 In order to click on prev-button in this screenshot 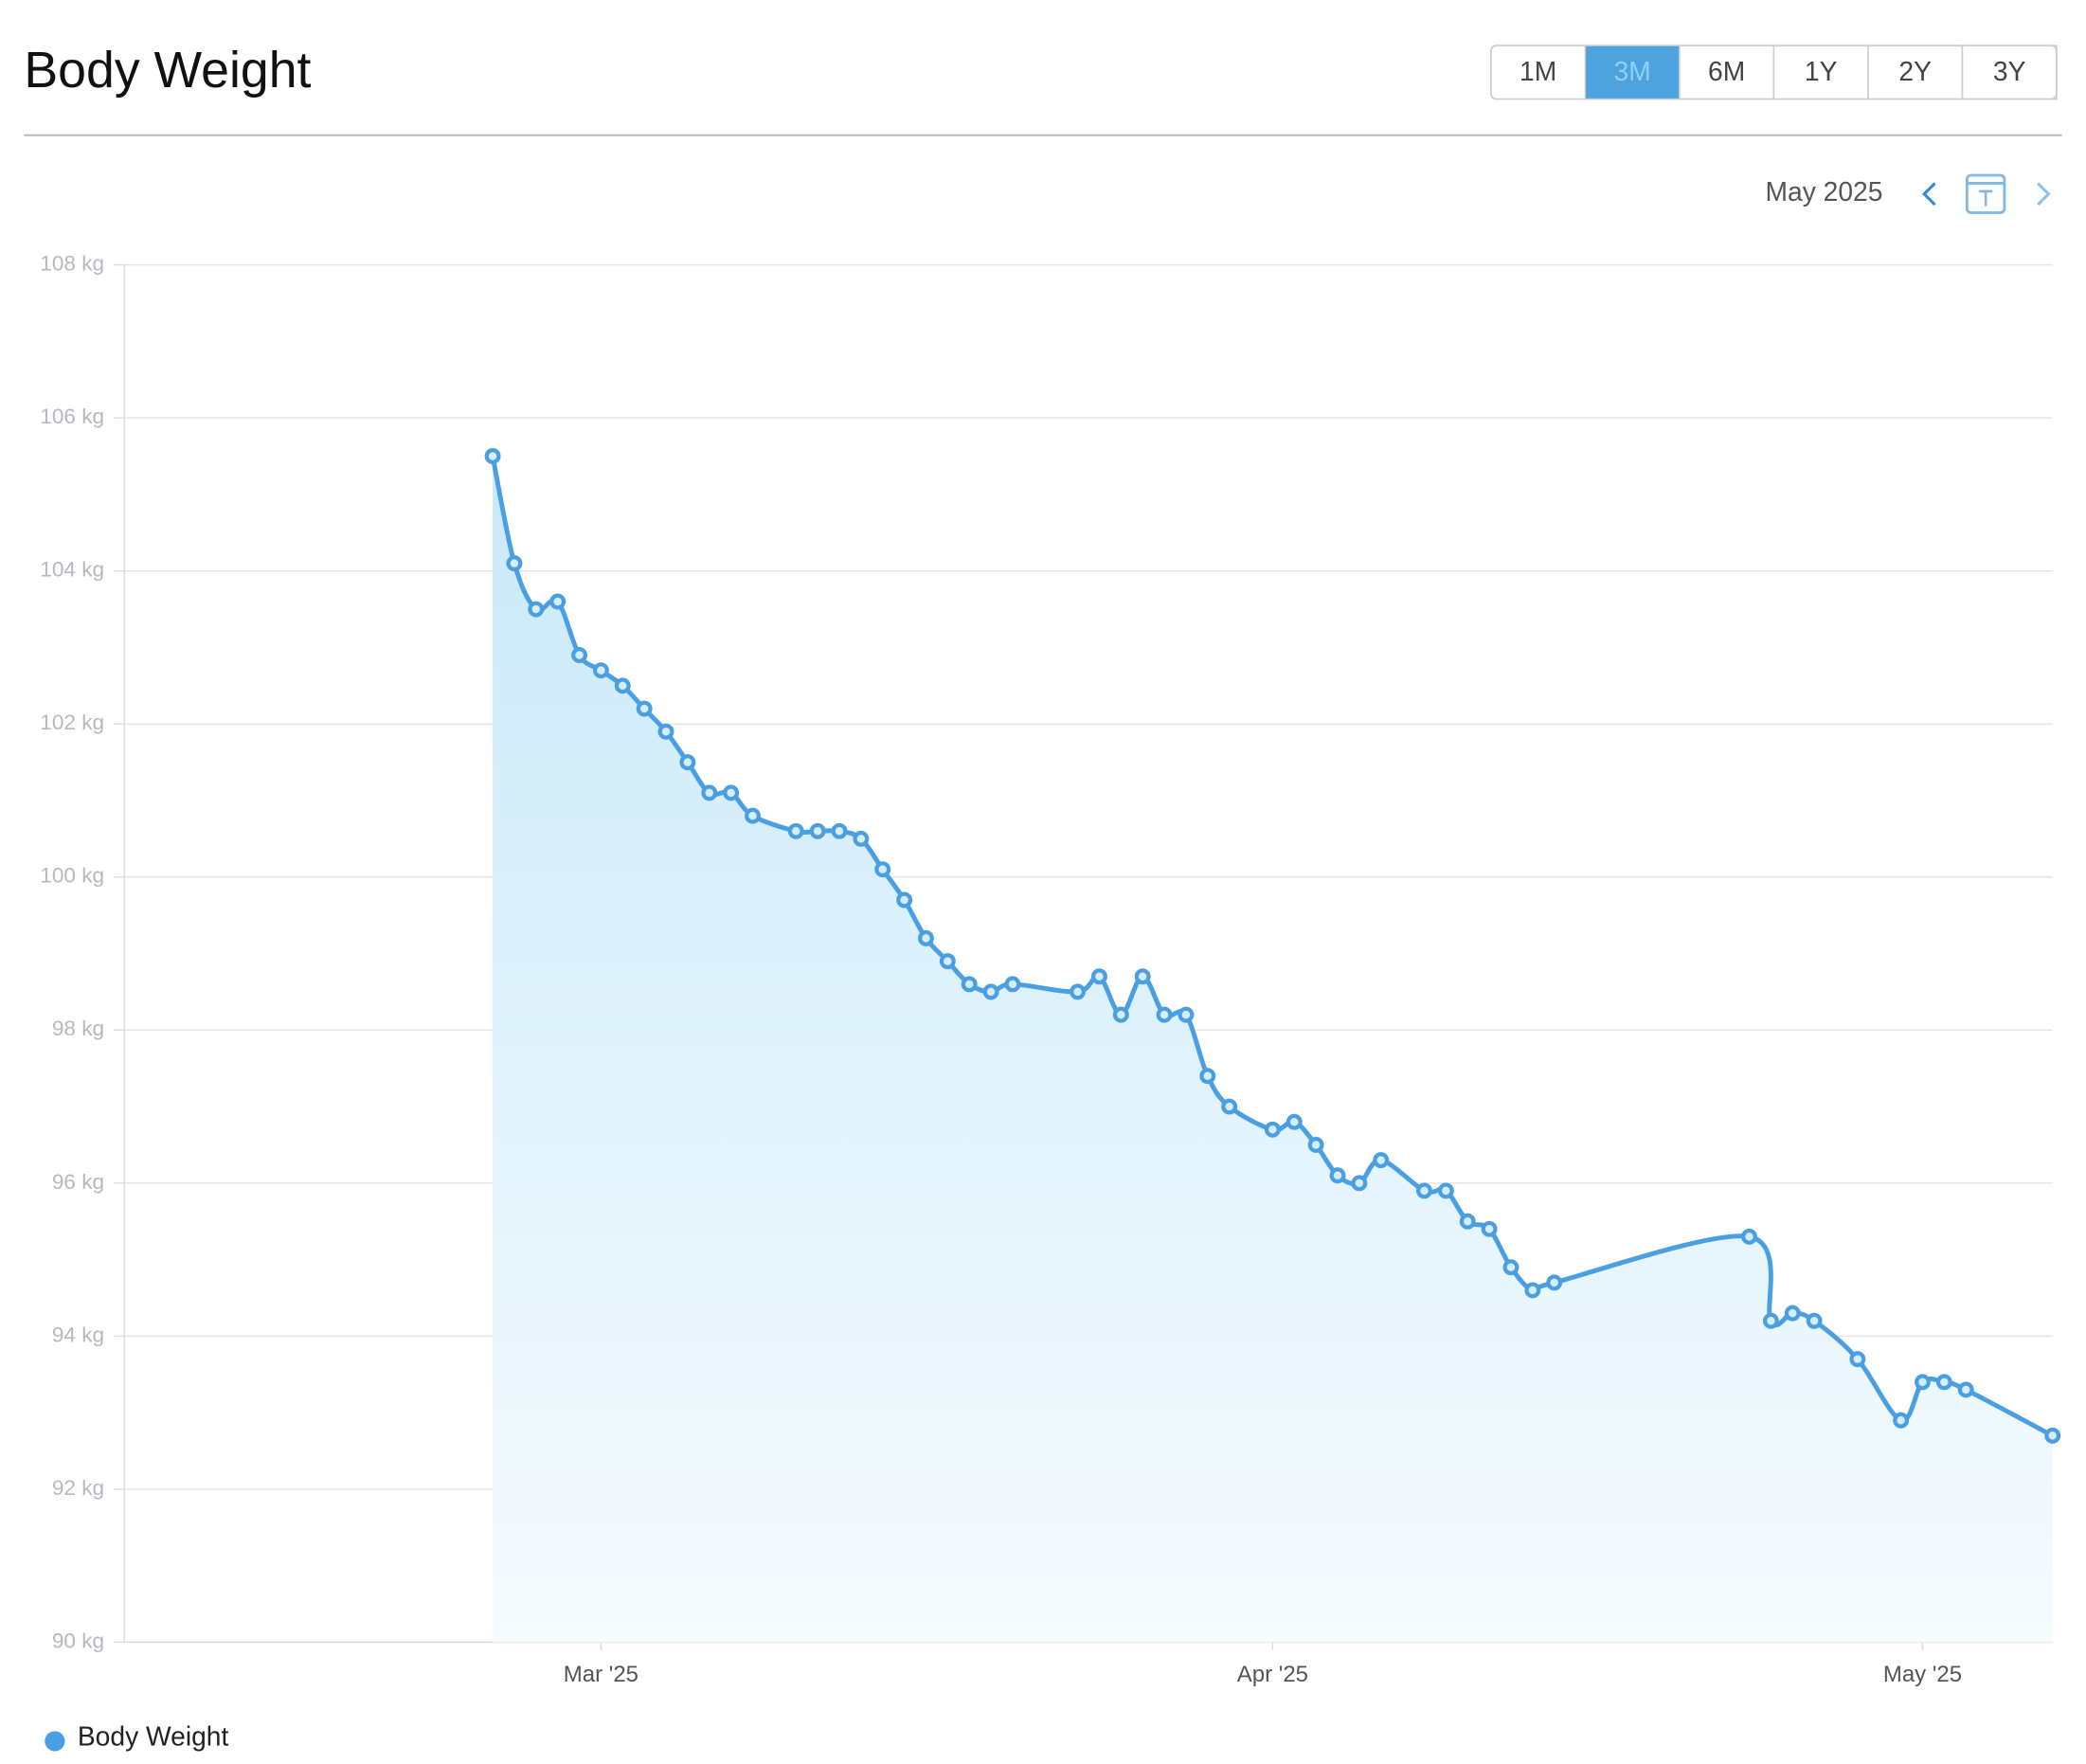, I will do `click(1929, 194)`.